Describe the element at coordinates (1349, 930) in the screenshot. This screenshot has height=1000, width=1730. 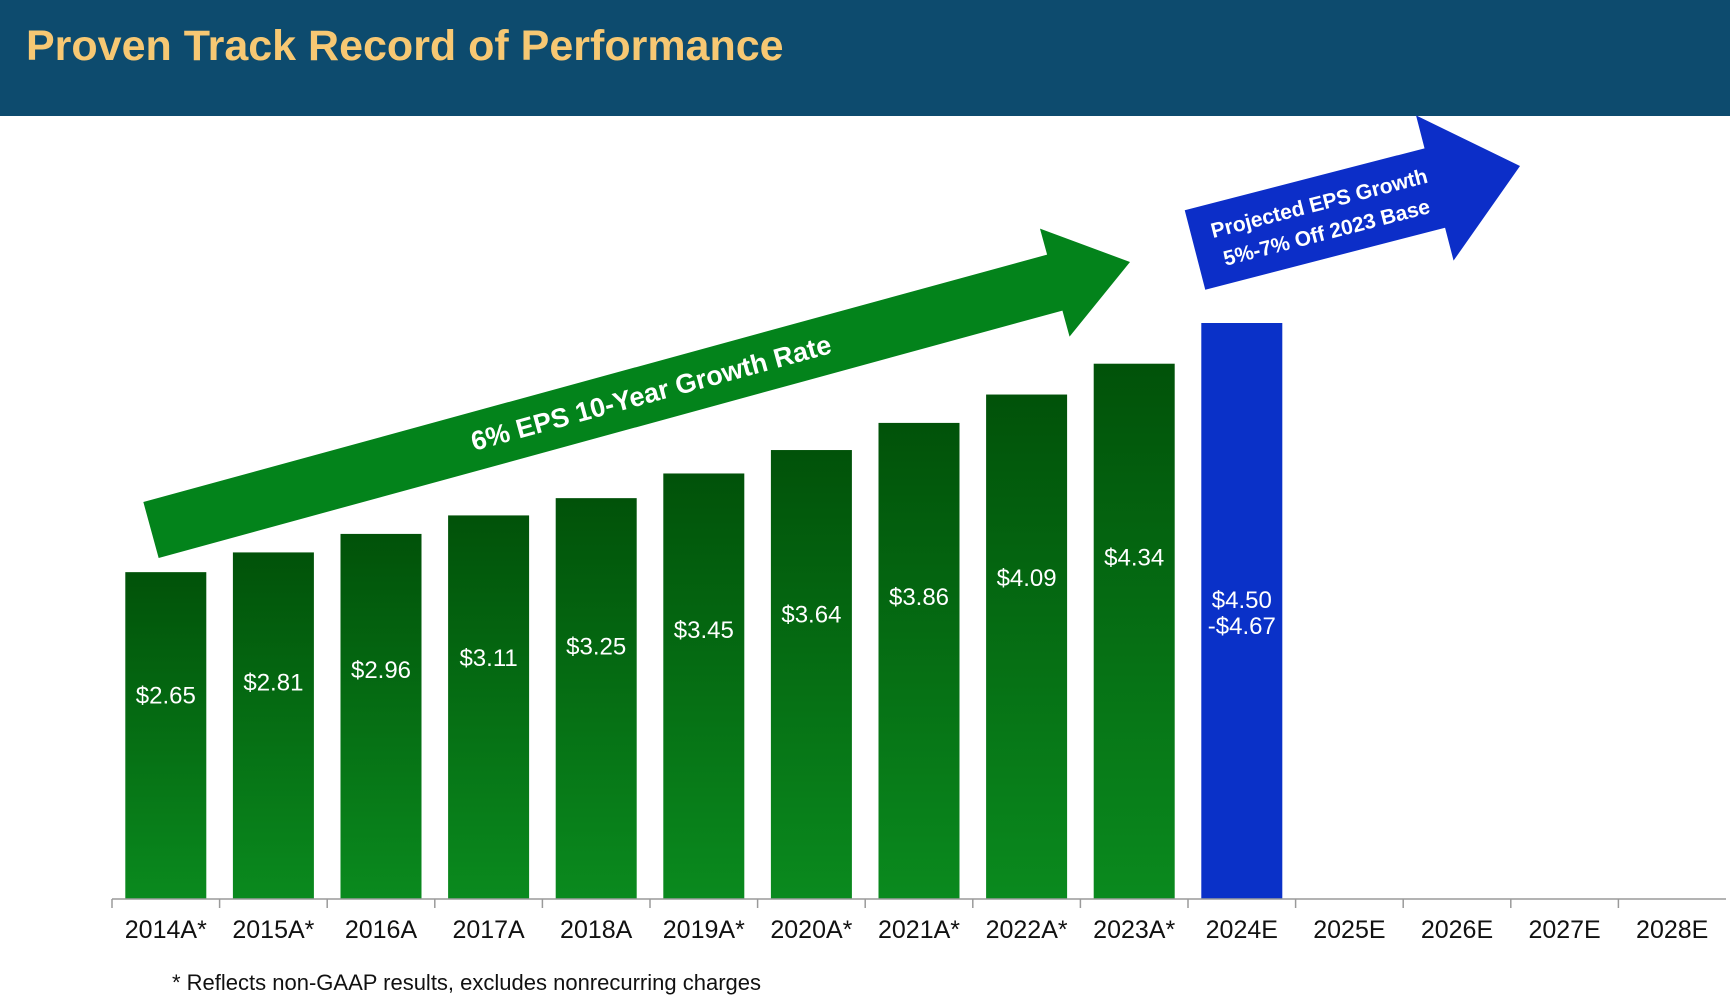
I see `x-tick-label: 2025E` at that location.